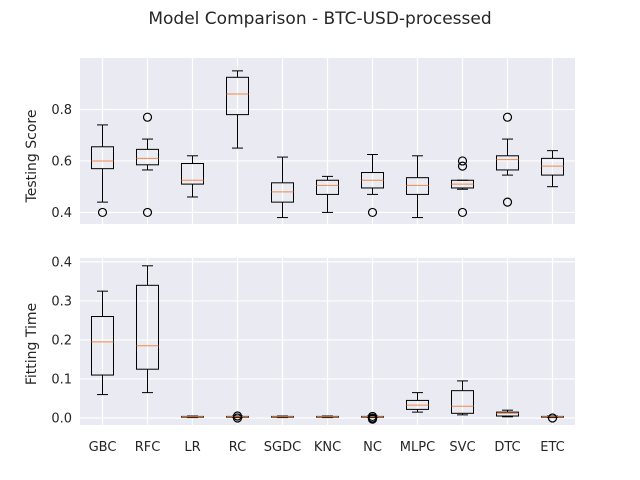 The height and width of the screenshot is (480, 640). Describe the element at coordinates (61, 379) in the screenshot. I see `y-tick-label: 0.1` at that location.